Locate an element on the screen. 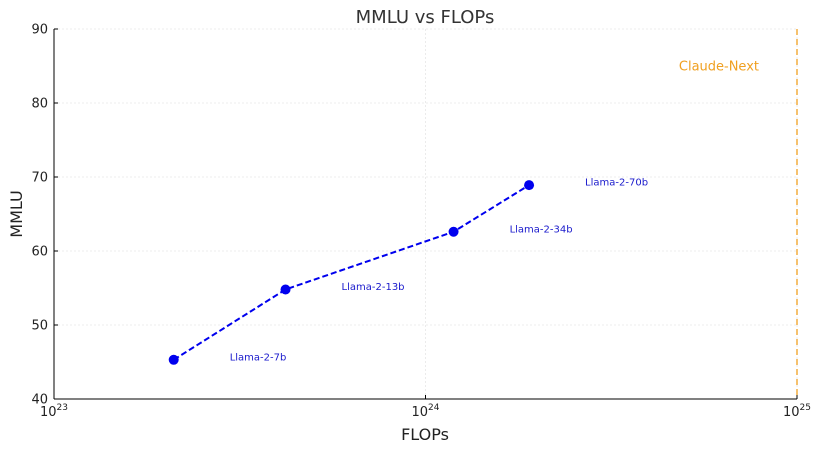  y-tick-label: 40 is located at coordinates (39, 400).